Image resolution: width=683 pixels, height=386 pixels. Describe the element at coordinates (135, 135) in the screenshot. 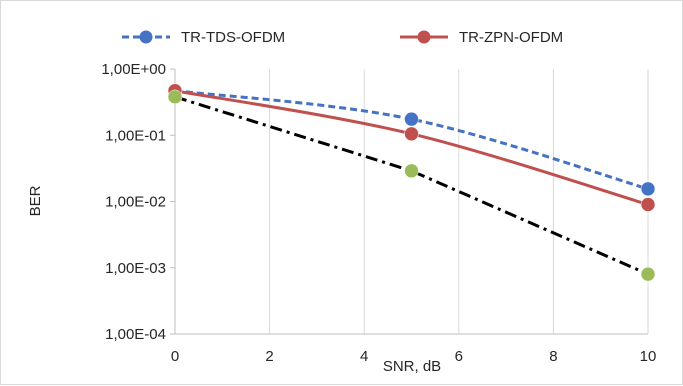

I see `y-tick-label: 1,00E-01` at that location.